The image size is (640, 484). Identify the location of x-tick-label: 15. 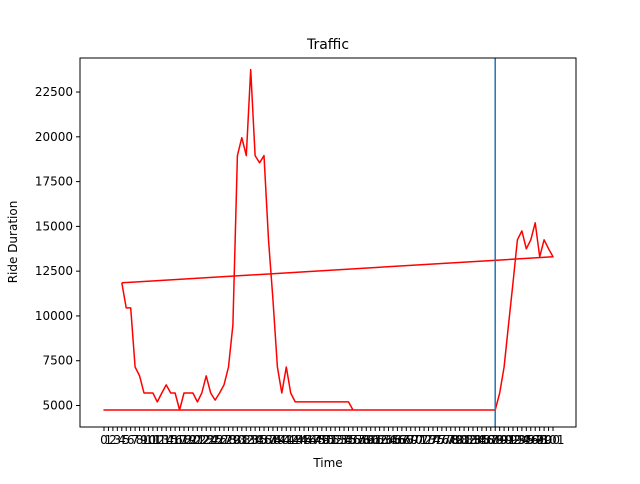
(170, 440).